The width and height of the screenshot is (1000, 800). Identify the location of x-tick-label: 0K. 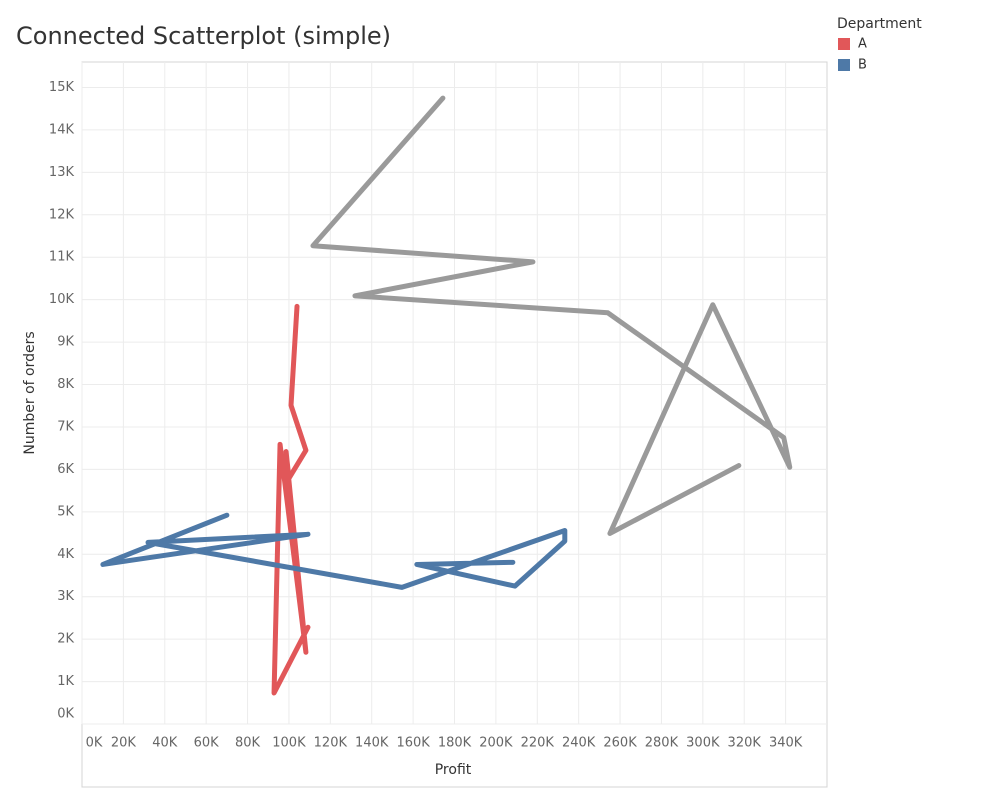
(94, 743).